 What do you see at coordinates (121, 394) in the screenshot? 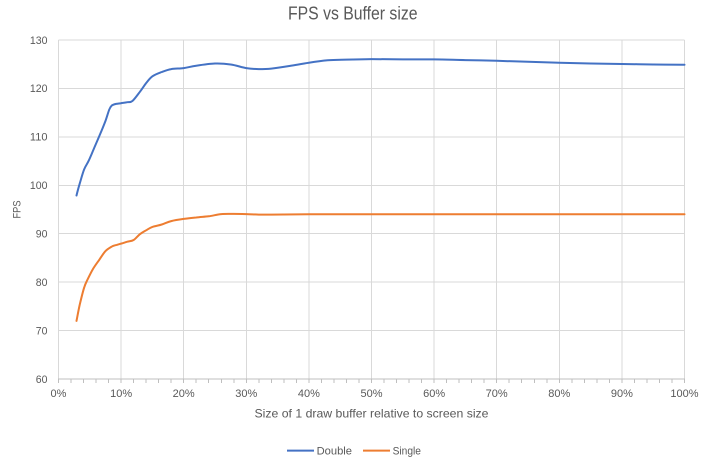
I see `svg-text: 10%` at bounding box center [121, 394].